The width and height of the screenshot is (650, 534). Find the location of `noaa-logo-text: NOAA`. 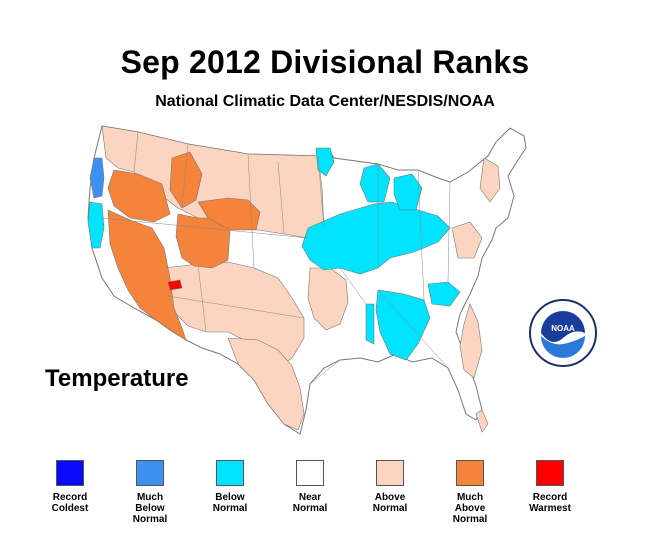

noaa-logo-text: NOAA is located at coordinates (563, 328).